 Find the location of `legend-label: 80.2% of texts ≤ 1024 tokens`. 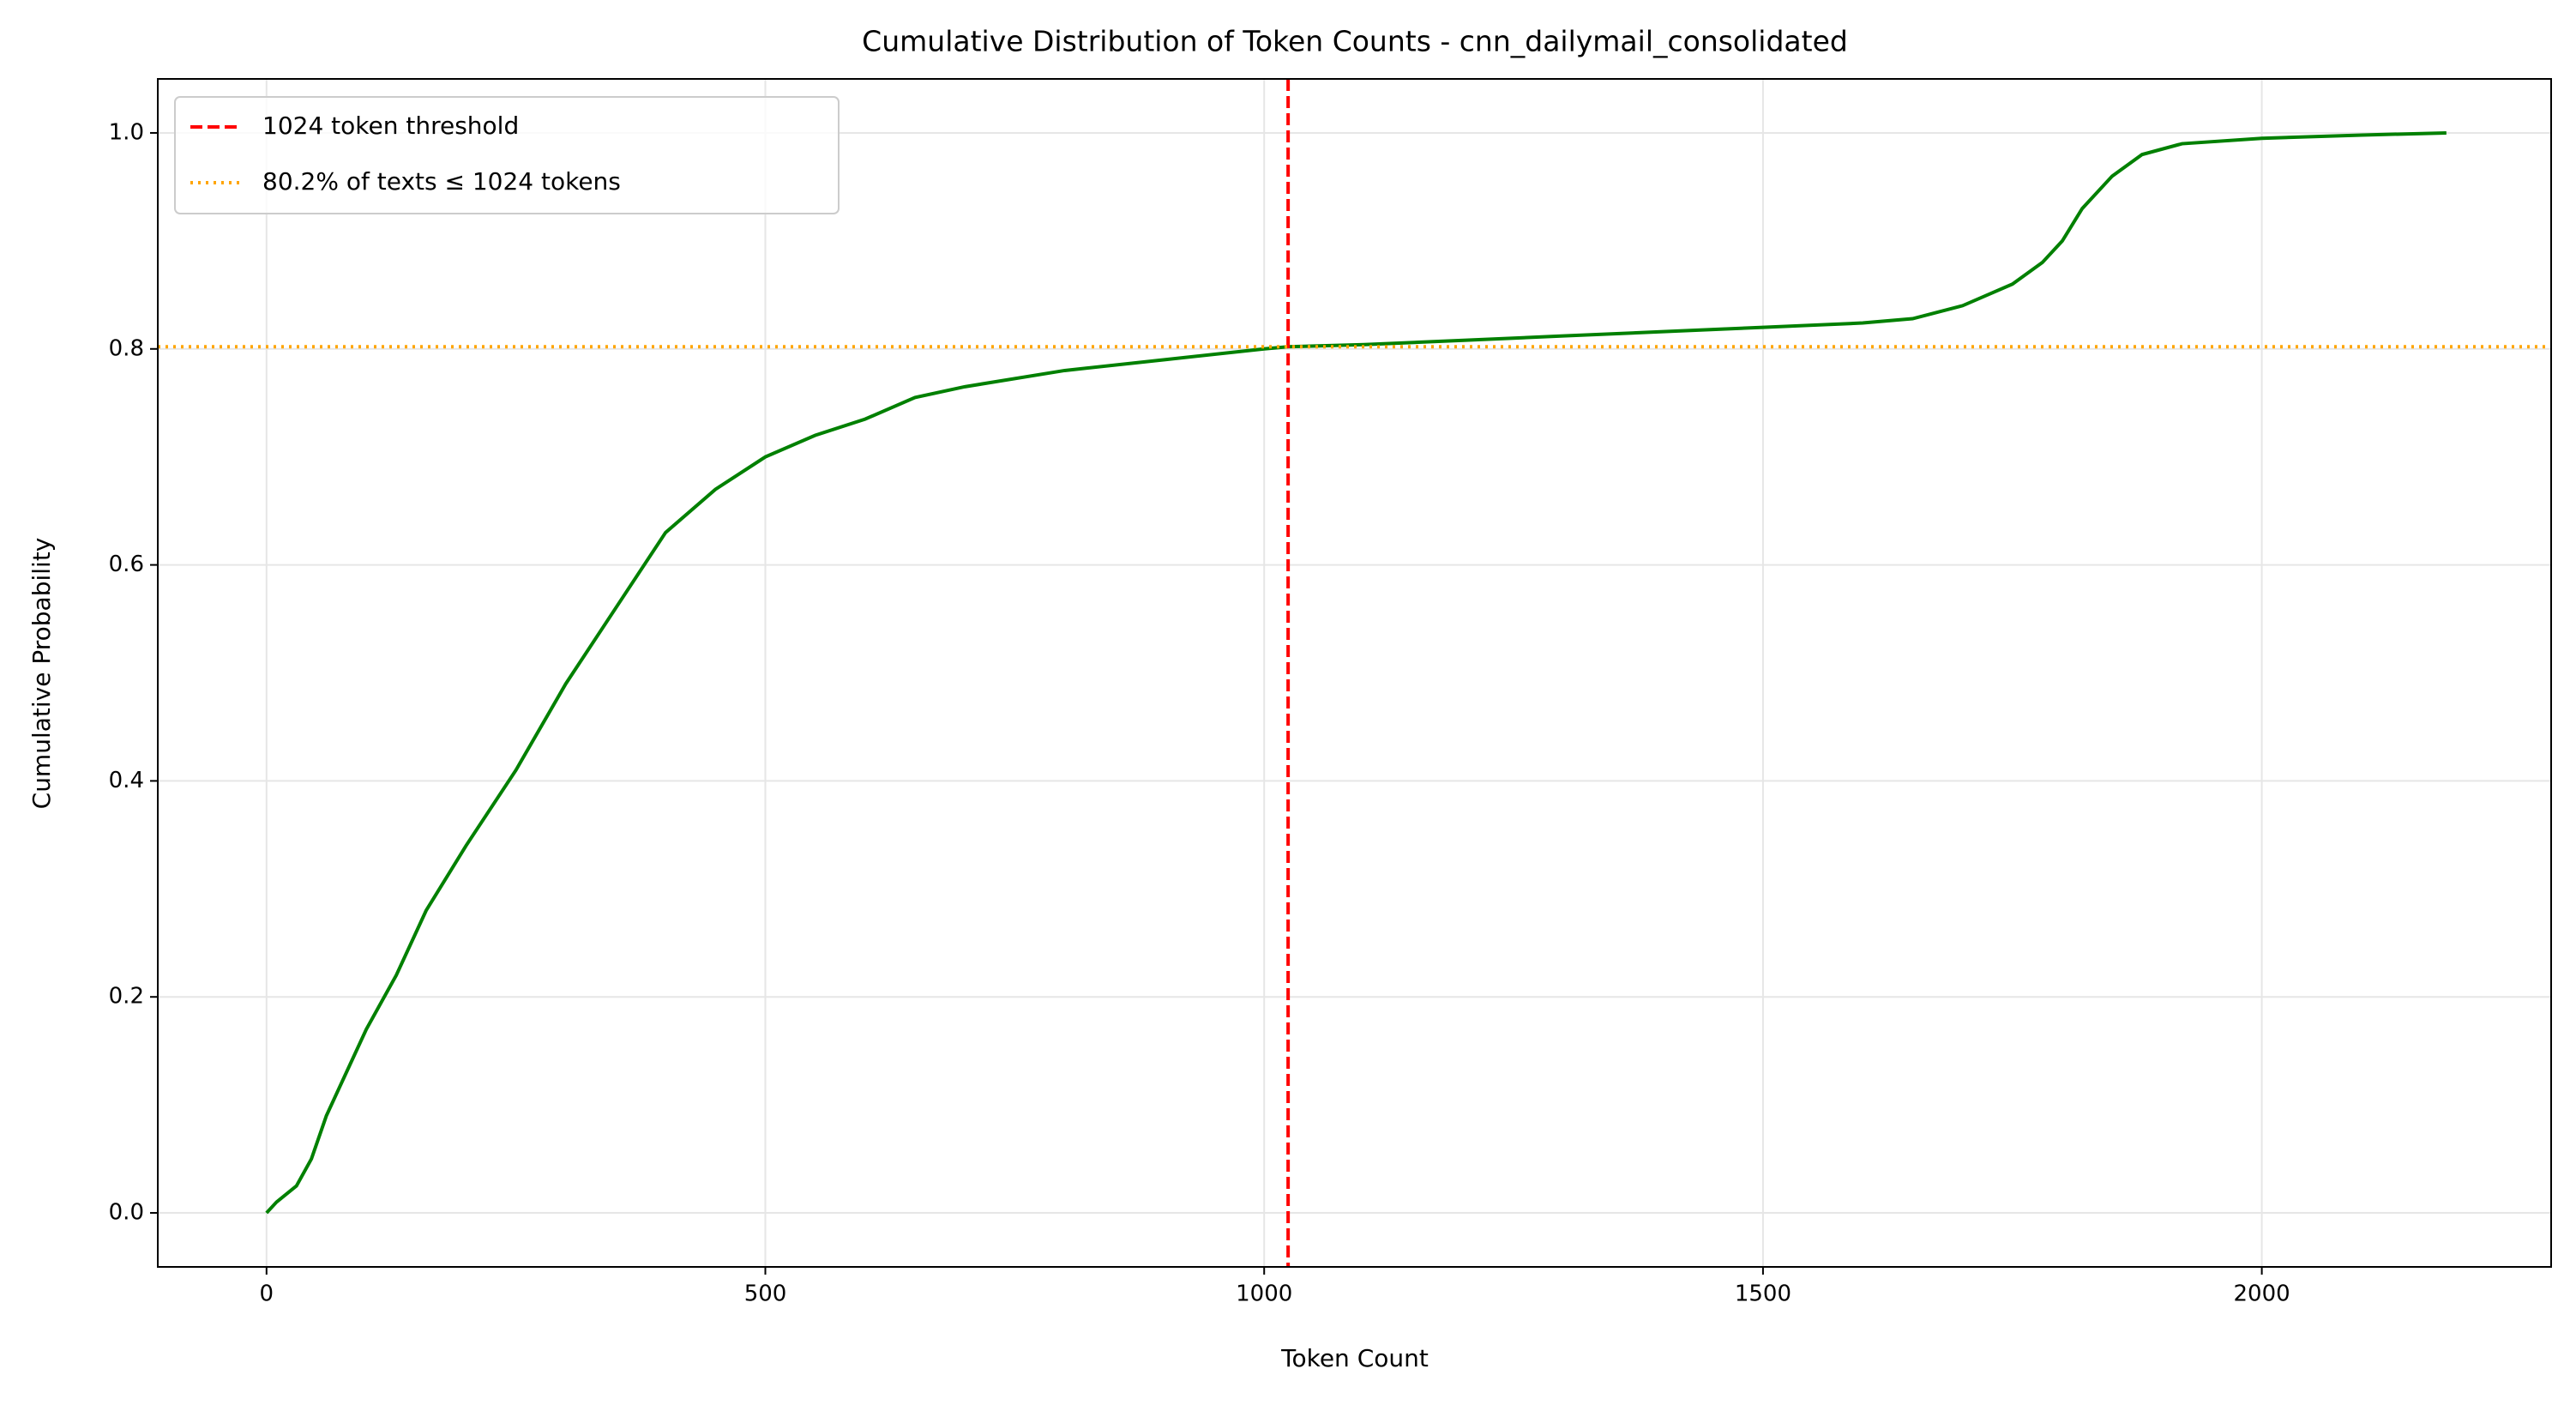

legend-label: 80.2% of texts ≤ 1024 tokens is located at coordinates (441, 181).